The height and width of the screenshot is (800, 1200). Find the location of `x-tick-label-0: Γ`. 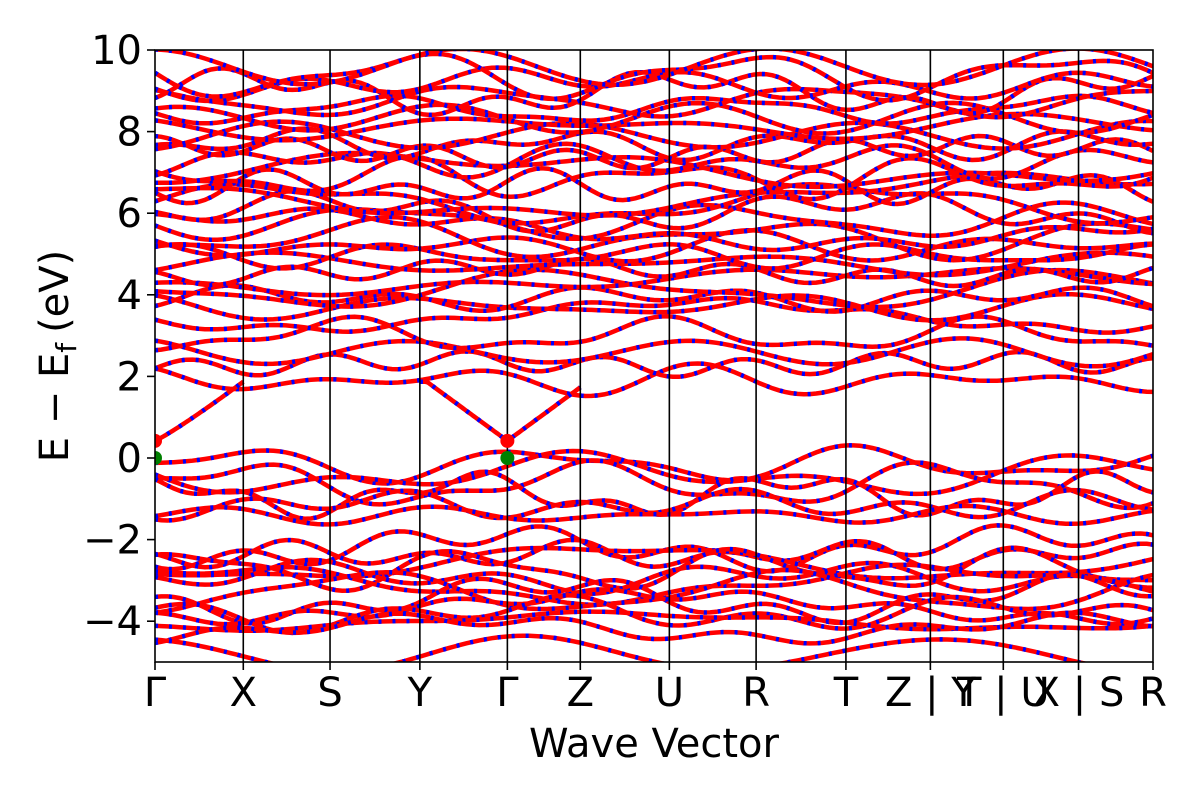

x-tick-label-0: Γ is located at coordinates (155, 693).